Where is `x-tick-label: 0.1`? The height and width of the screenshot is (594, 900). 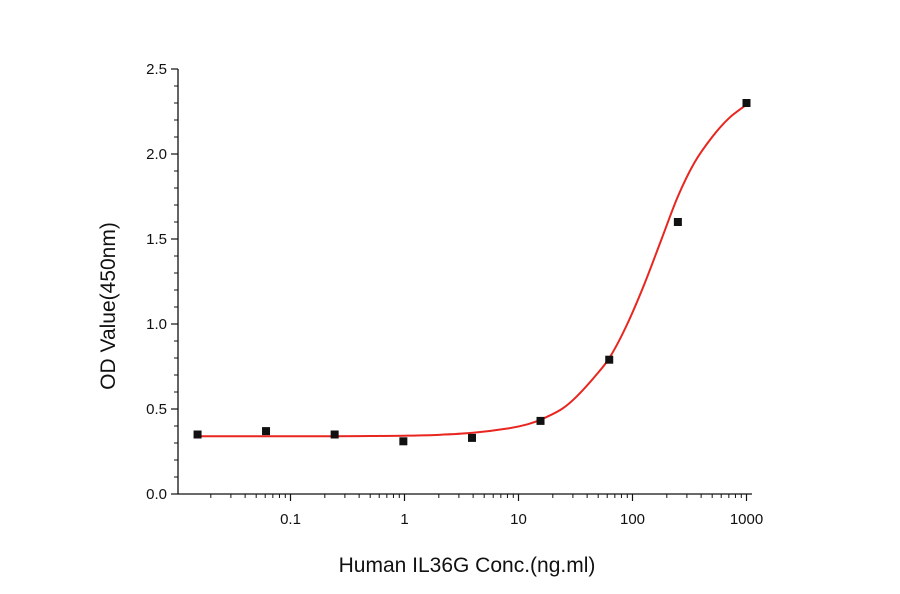
x-tick-label: 0.1 is located at coordinates (290, 519).